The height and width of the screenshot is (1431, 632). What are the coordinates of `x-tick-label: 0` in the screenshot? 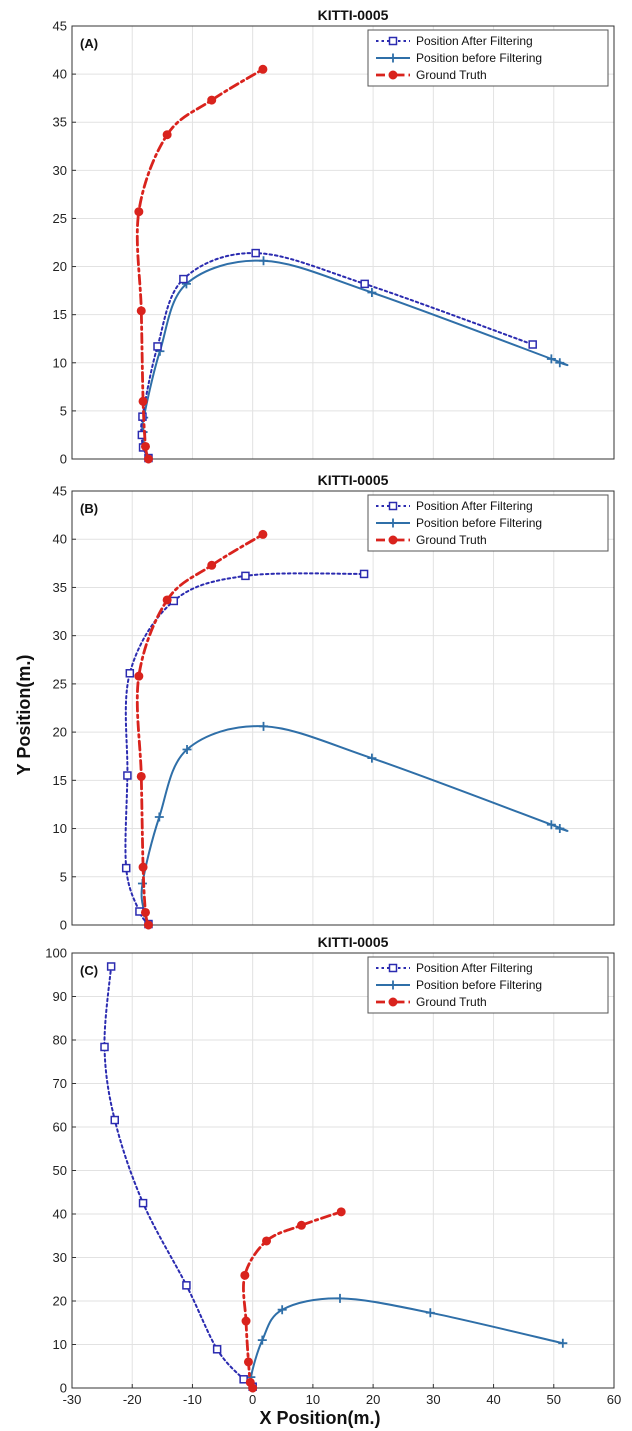 It's located at (252, 1399).